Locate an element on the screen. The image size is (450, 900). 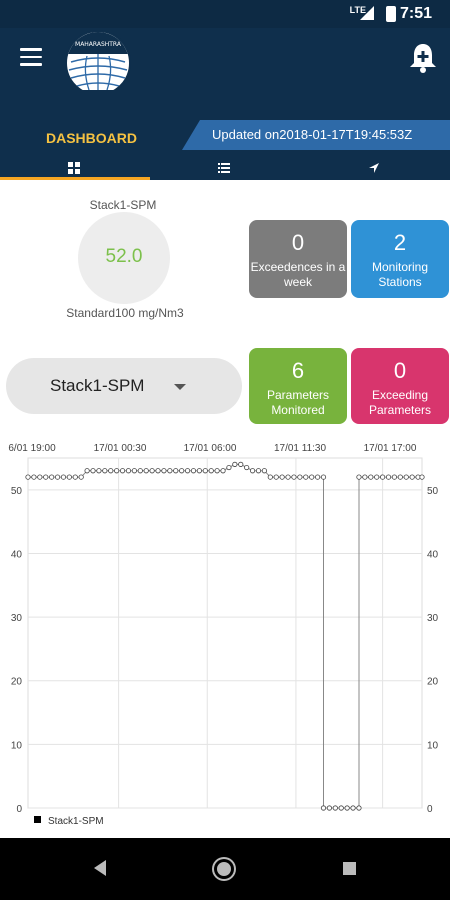
y-tick-left-40: 40 is located at coordinates (17, 554).